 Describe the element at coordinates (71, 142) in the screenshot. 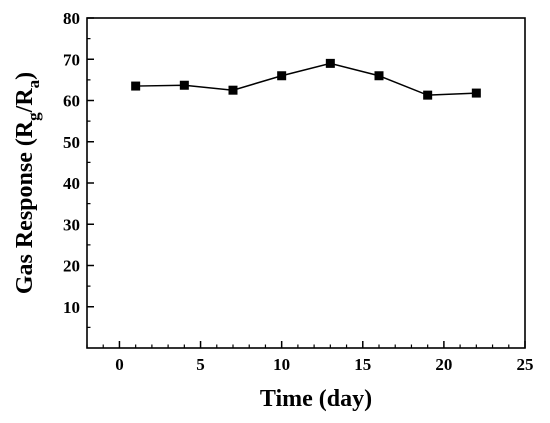

I see `y-tick-label: 50` at that location.